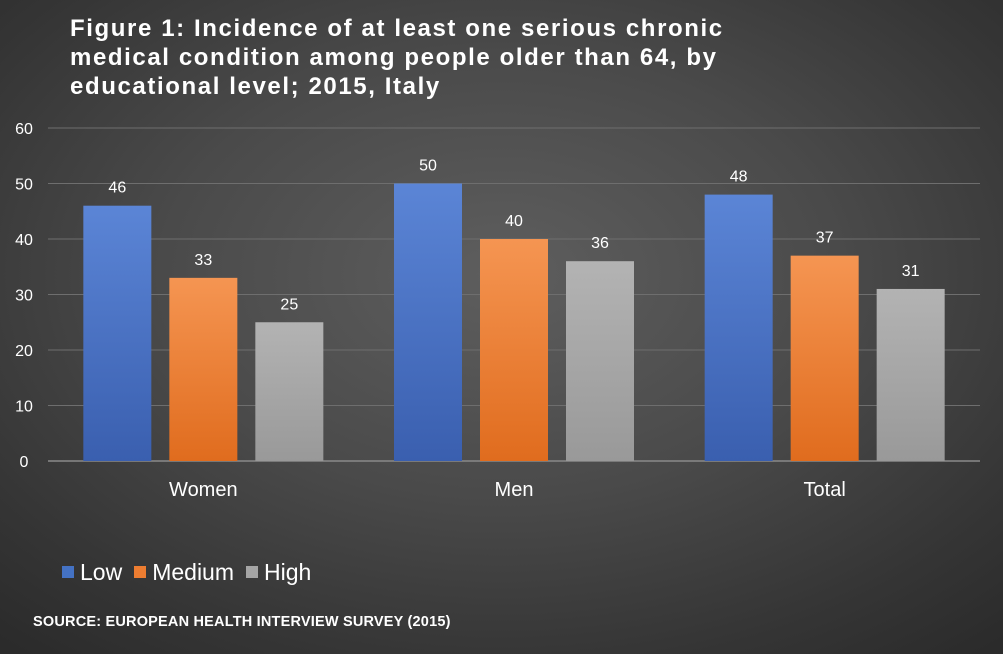 The image size is (1003, 654). What do you see at coordinates (117, 333) in the screenshot?
I see `bar-low-women` at bounding box center [117, 333].